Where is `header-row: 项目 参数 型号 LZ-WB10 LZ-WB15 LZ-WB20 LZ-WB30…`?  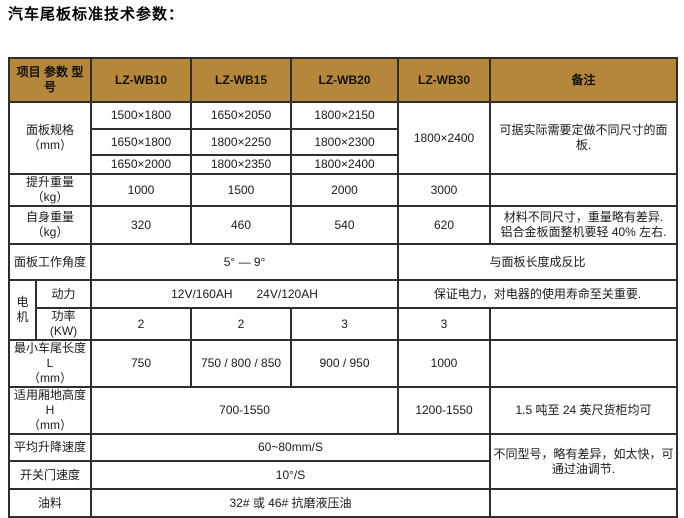
header-row: 项目 参数 型号 LZ-WB10 LZ-WB15 LZ-WB20 LZ-WB30… is located at coordinates (343, 80).